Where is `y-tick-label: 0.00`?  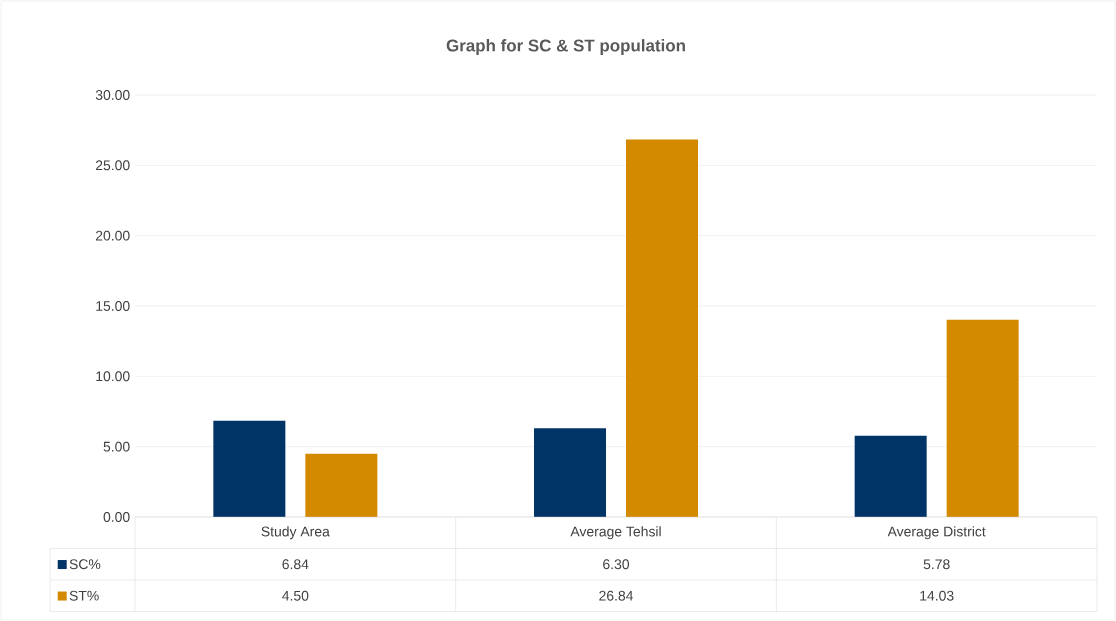
y-tick-label: 0.00 is located at coordinates (116, 517).